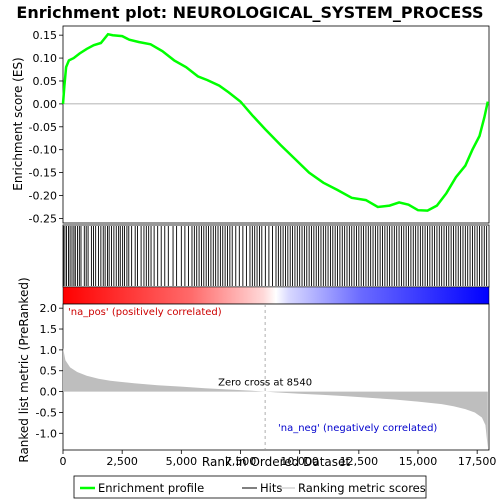 The height and width of the screenshot is (500, 500). Describe the element at coordinates (45, 58) in the screenshot. I see `es-y-tick-label: 0.10` at that location.